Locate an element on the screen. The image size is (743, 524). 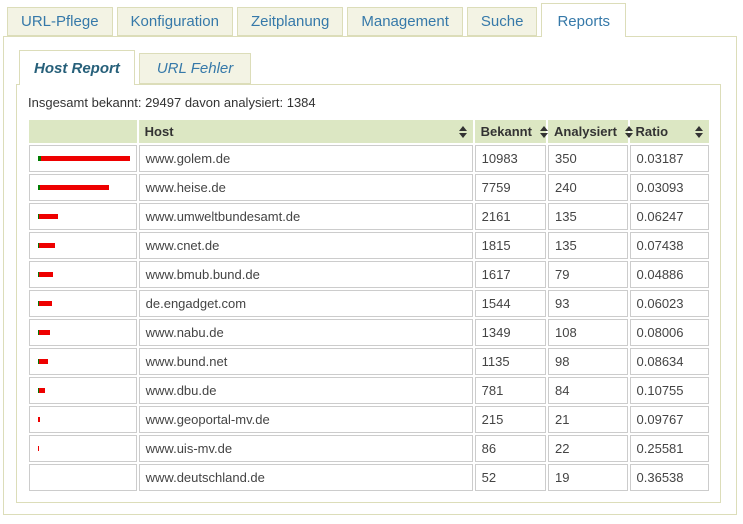
ratio-cell: 0.03093 is located at coordinates (669, 187).